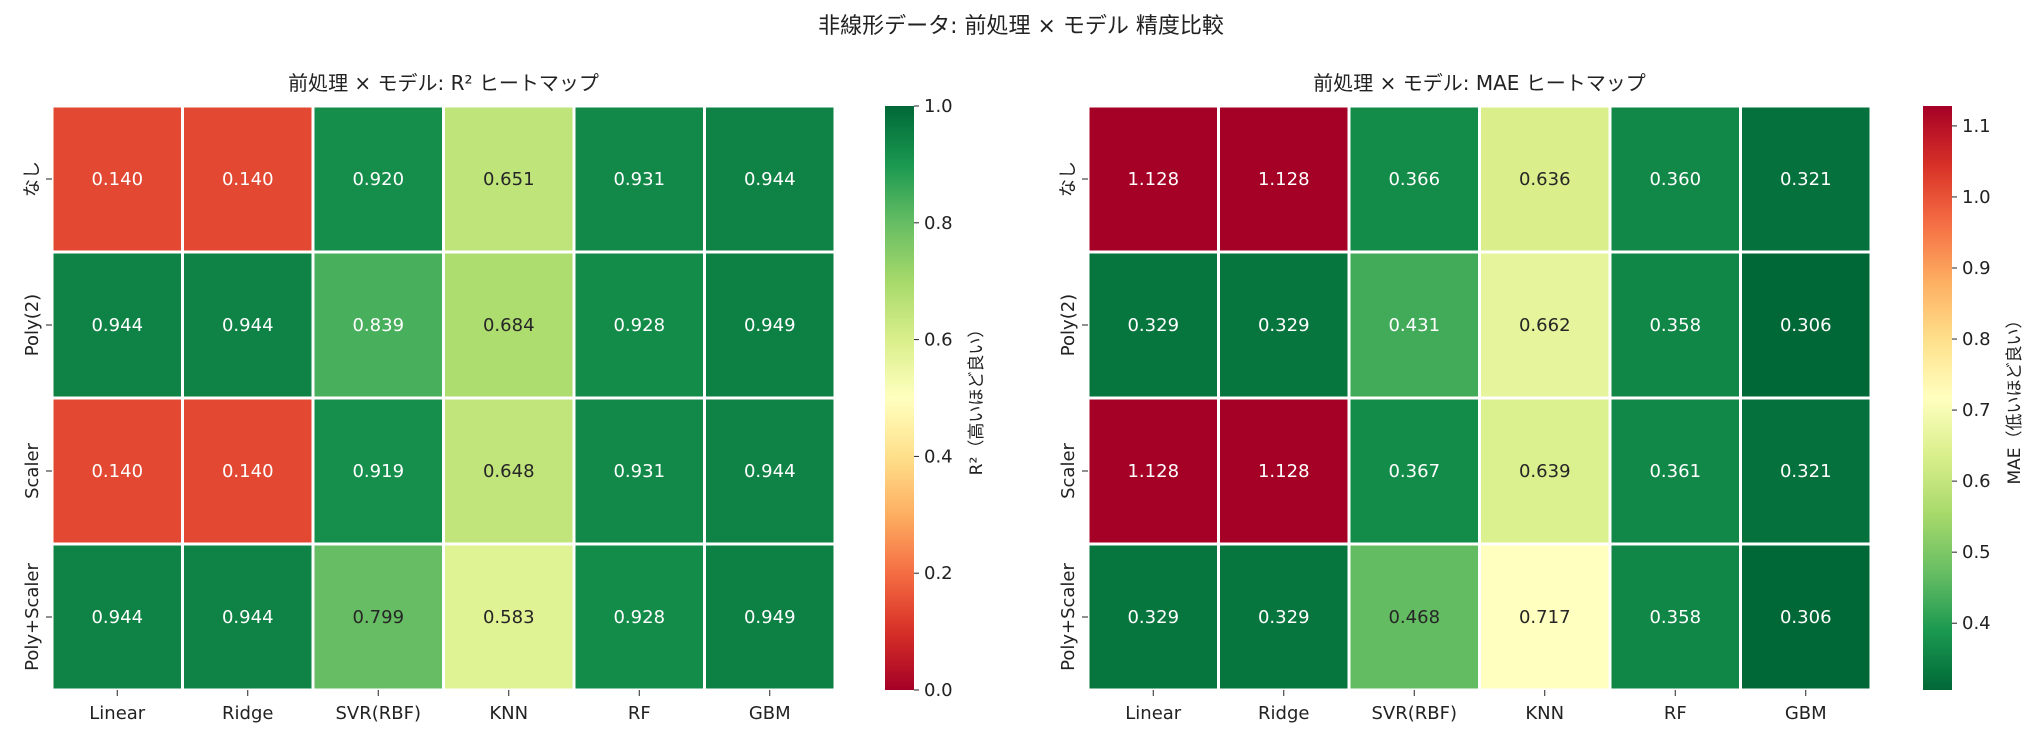  What do you see at coordinates (117, 713) in the screenshot?
I see `x-tick-label: Linear` at bounding box center [117, 713].